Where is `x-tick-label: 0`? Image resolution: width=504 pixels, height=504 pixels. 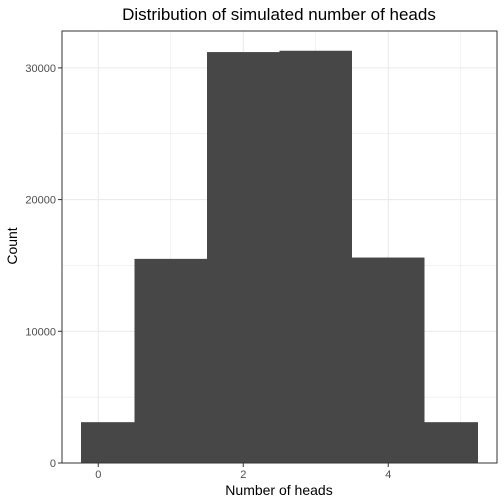 x-tick-label: 0 is located at coordinates (98, 475).